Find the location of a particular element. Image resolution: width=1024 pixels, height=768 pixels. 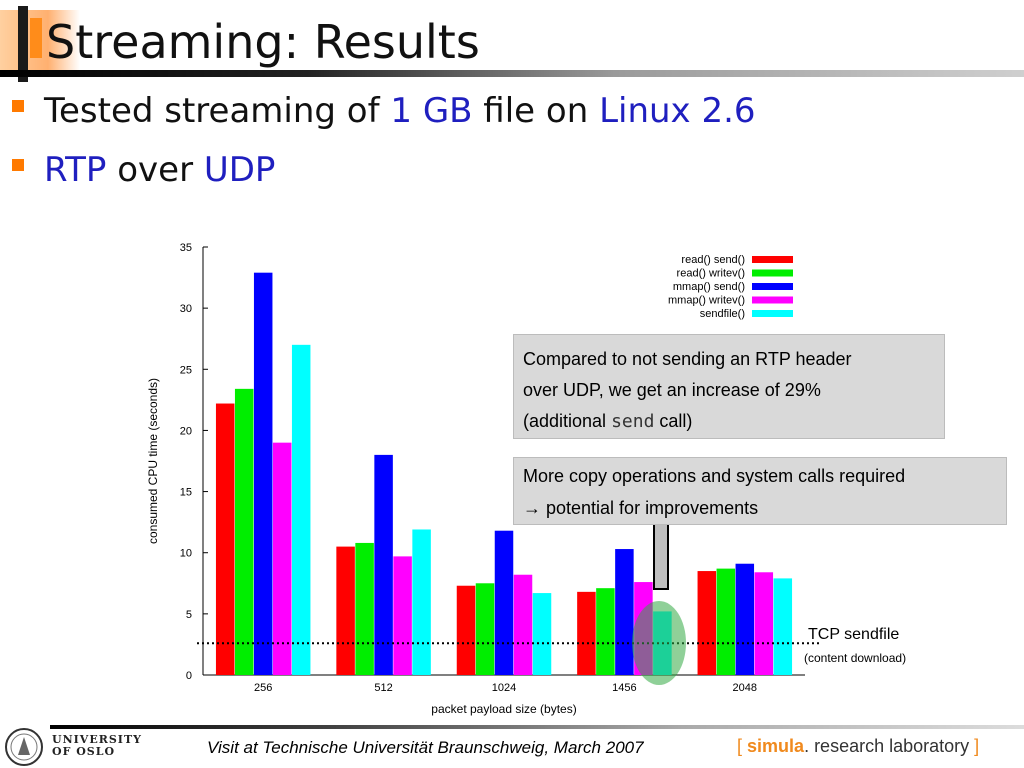

title-divider is located at coordinates (512, 73).